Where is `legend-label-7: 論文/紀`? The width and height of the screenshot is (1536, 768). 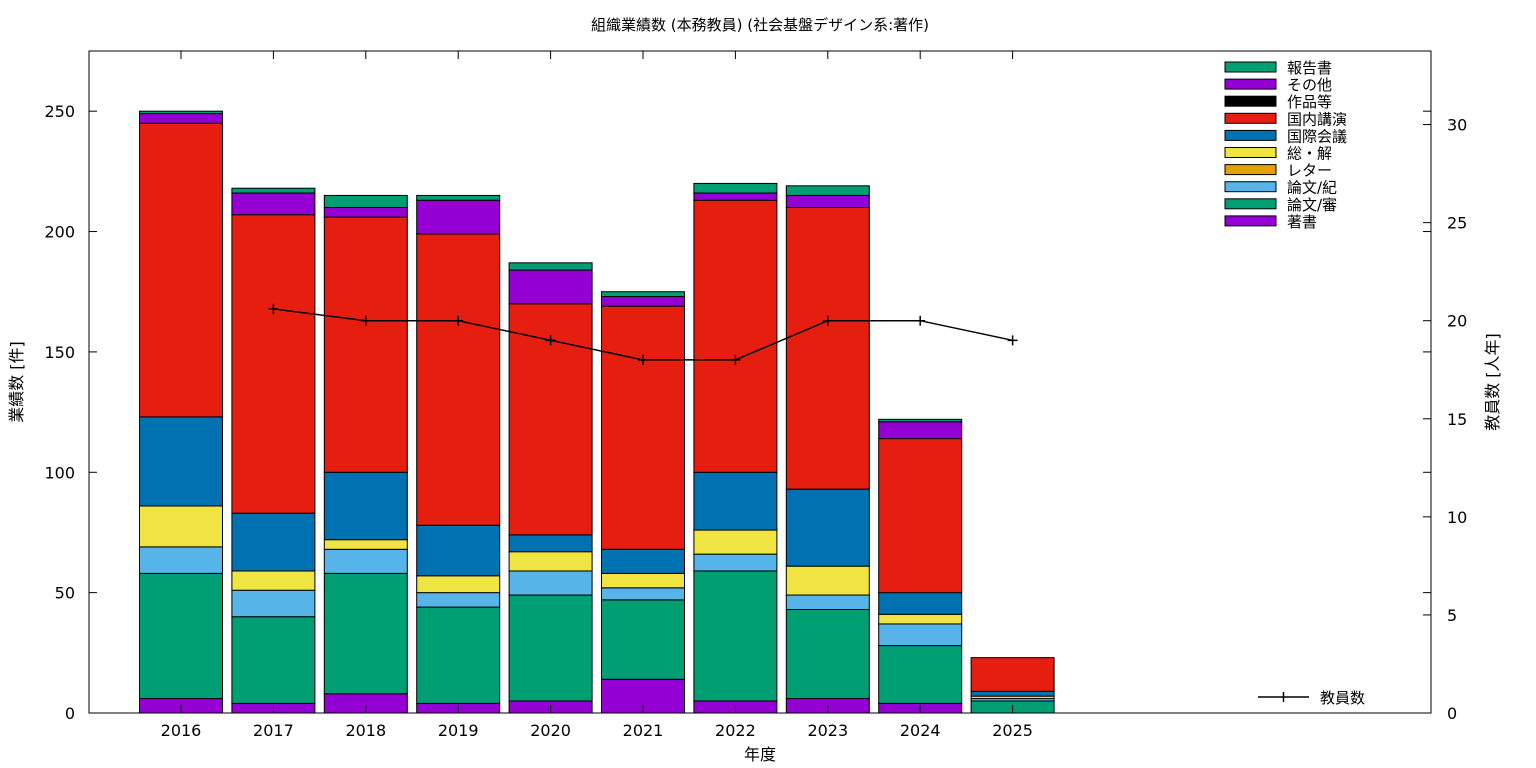 legend-label-7: 論文/紀 is located at coordinates (1312, 188).